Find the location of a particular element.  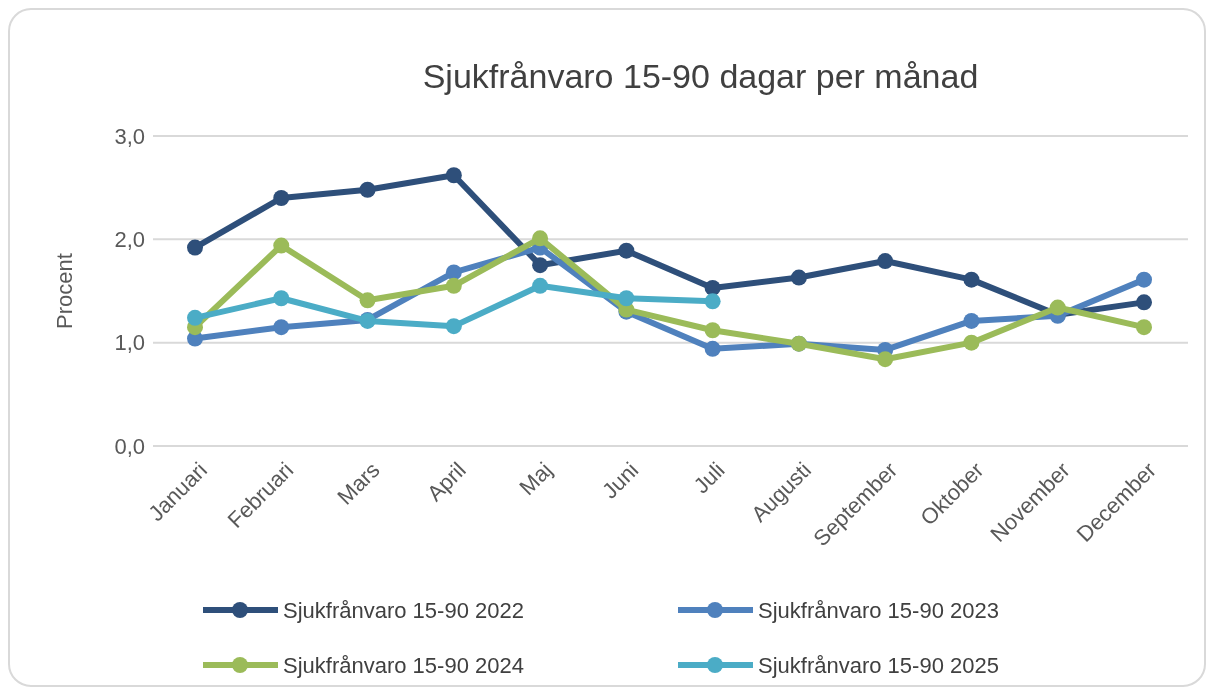

legend-label: Sjukfrånvaro 15-90 2024 is located at coordinates (403, 665).